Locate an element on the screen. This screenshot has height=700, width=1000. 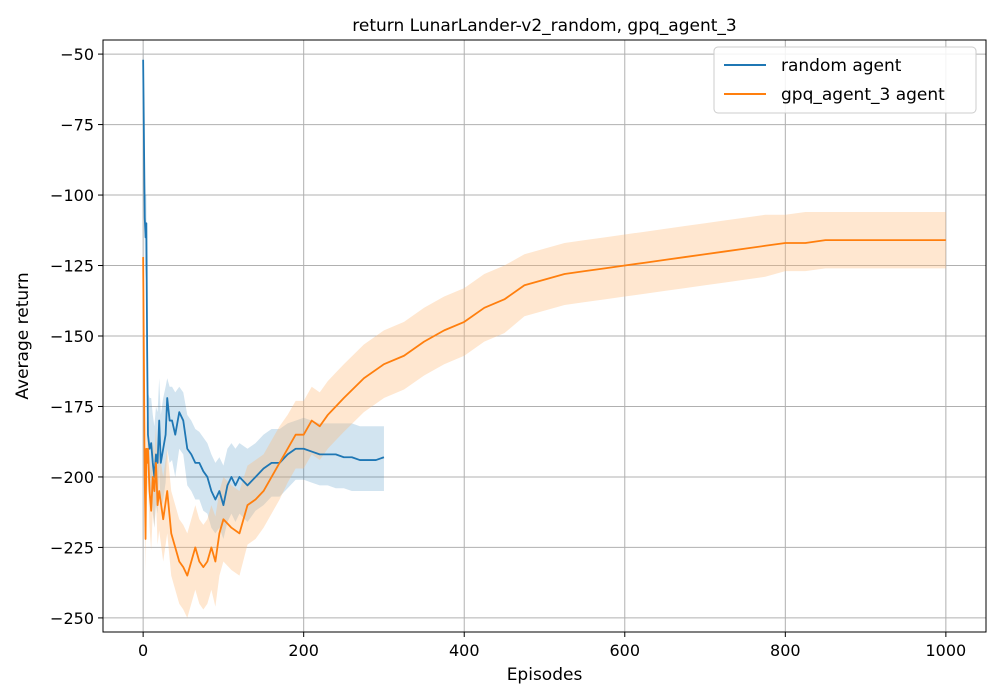
x-tick-label: 600 is located at coordinates (624, 650).